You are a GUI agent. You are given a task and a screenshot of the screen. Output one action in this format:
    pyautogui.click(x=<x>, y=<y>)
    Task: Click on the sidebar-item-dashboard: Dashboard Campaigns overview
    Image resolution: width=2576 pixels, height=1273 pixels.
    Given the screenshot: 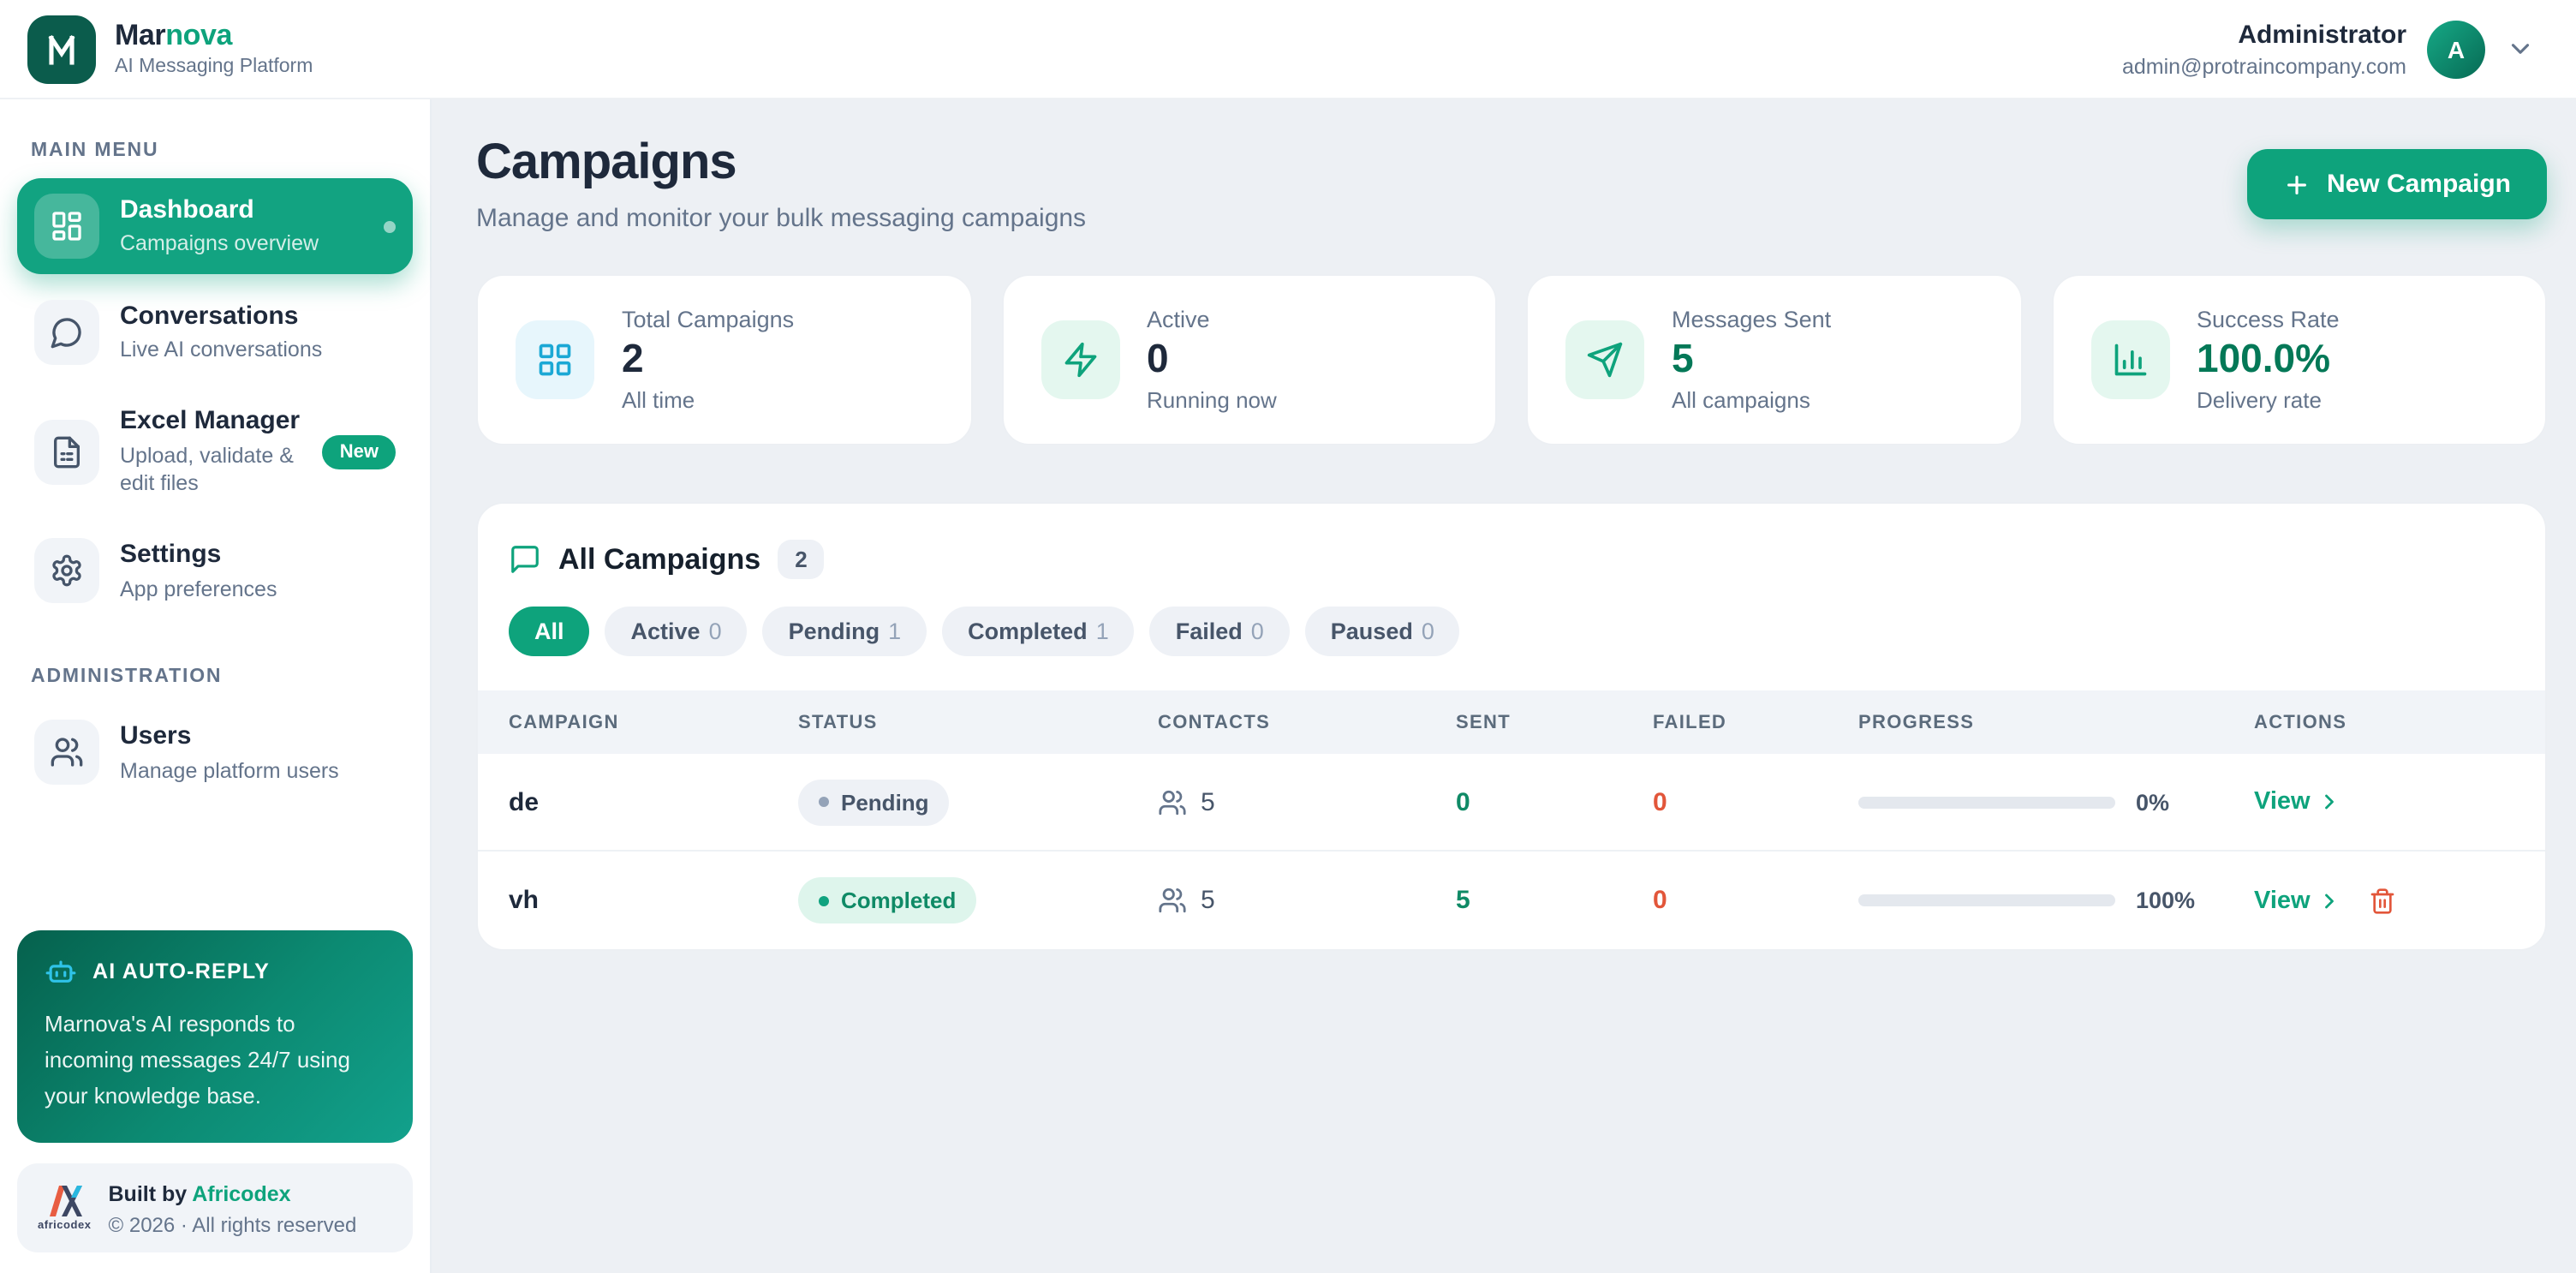 What is the action you would take?
    pyautogui.click(x=215, y=226)
    